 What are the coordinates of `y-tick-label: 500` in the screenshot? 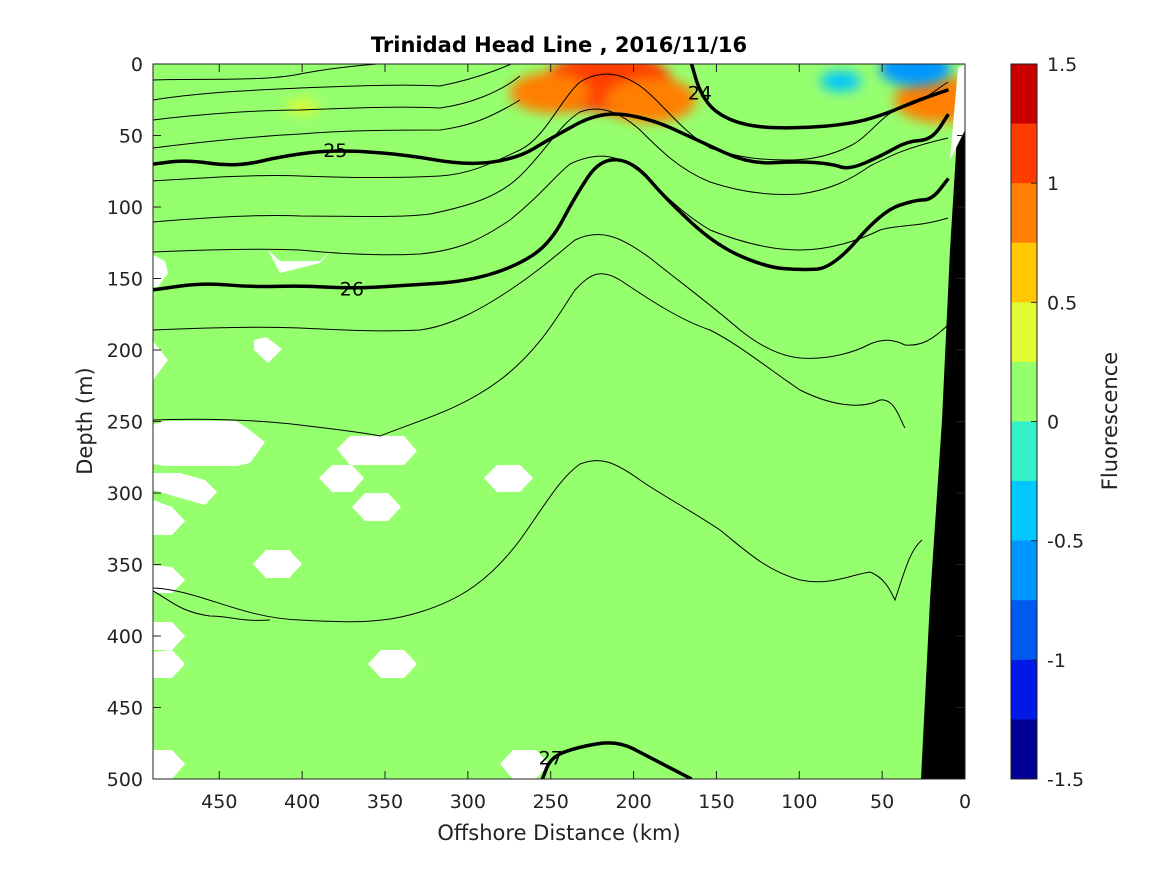 It's located at (125, 780).